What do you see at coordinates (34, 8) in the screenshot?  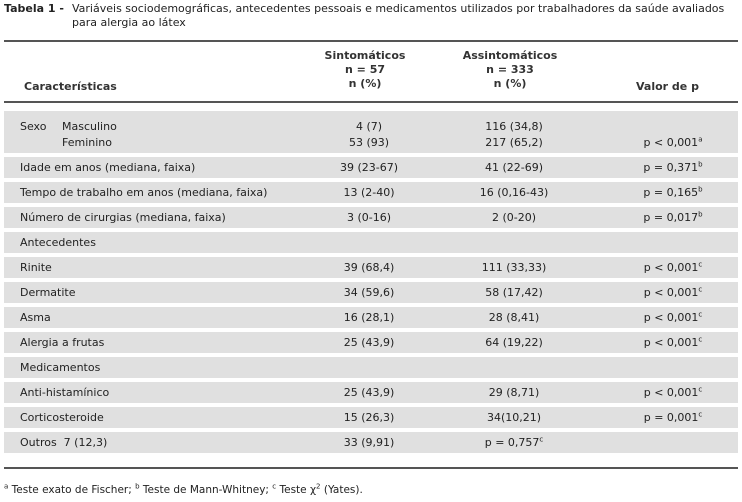 I see `caption-label: Tabela 1 -` at bounding box center [34, 8].